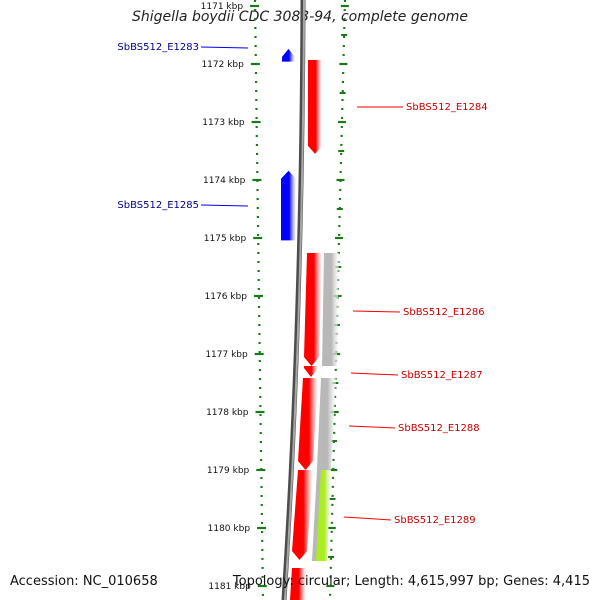 This screenshot has height=600, width=600. What do you see at coordinates (315, 106) in the screenshot?
I see `gene-sbbs512-e1284` at bounding box center [315, 106].